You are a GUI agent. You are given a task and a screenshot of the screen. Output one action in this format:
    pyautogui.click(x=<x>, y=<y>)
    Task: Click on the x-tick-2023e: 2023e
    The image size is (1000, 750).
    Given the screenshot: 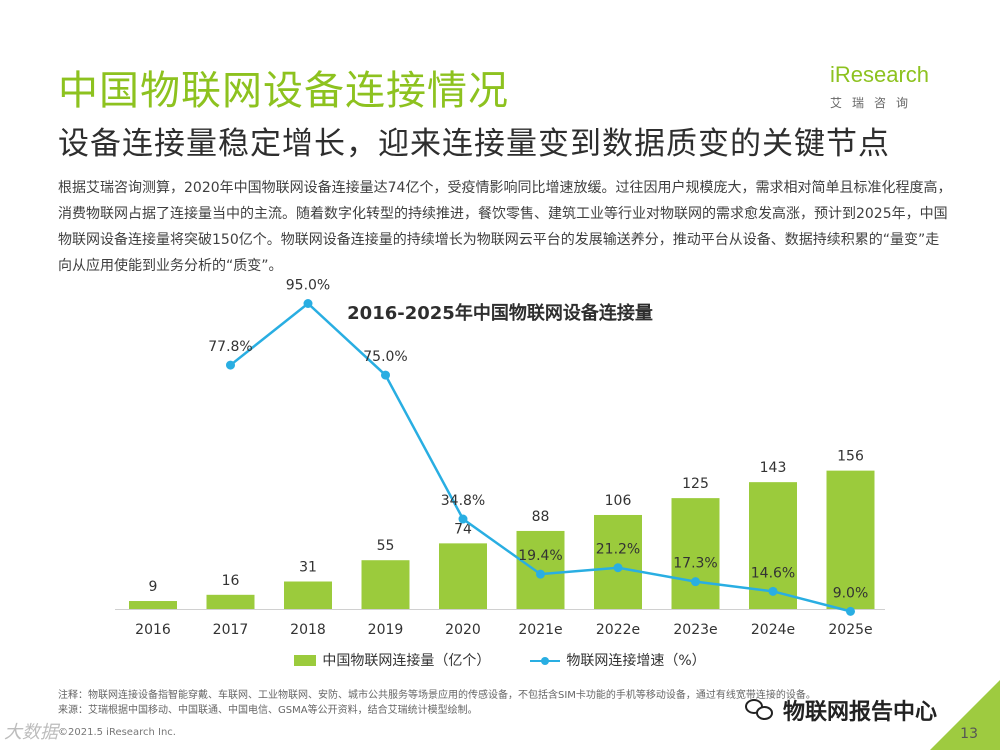 What is the action you would take?
    pyautogui.click(x=695, y=630)
    